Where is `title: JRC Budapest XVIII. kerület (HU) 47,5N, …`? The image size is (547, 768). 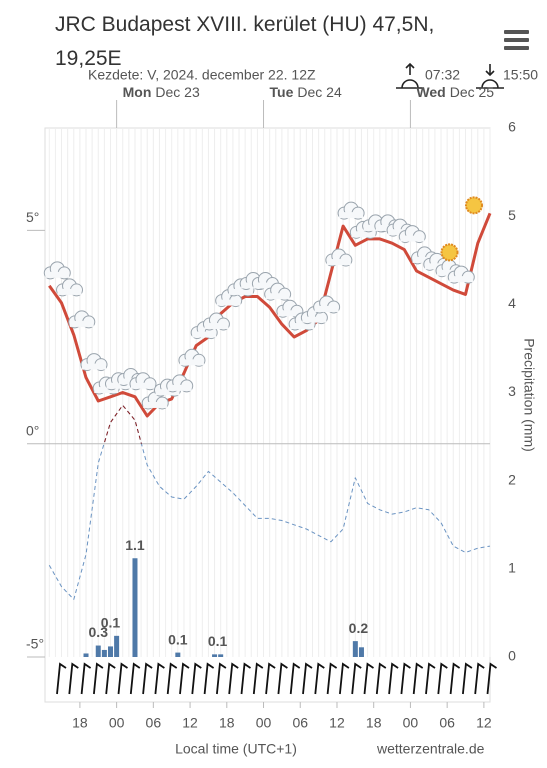 title: JRC Budapest XVIII. kerület (HU) 47,5N, … is located at coordinates (245, 41).